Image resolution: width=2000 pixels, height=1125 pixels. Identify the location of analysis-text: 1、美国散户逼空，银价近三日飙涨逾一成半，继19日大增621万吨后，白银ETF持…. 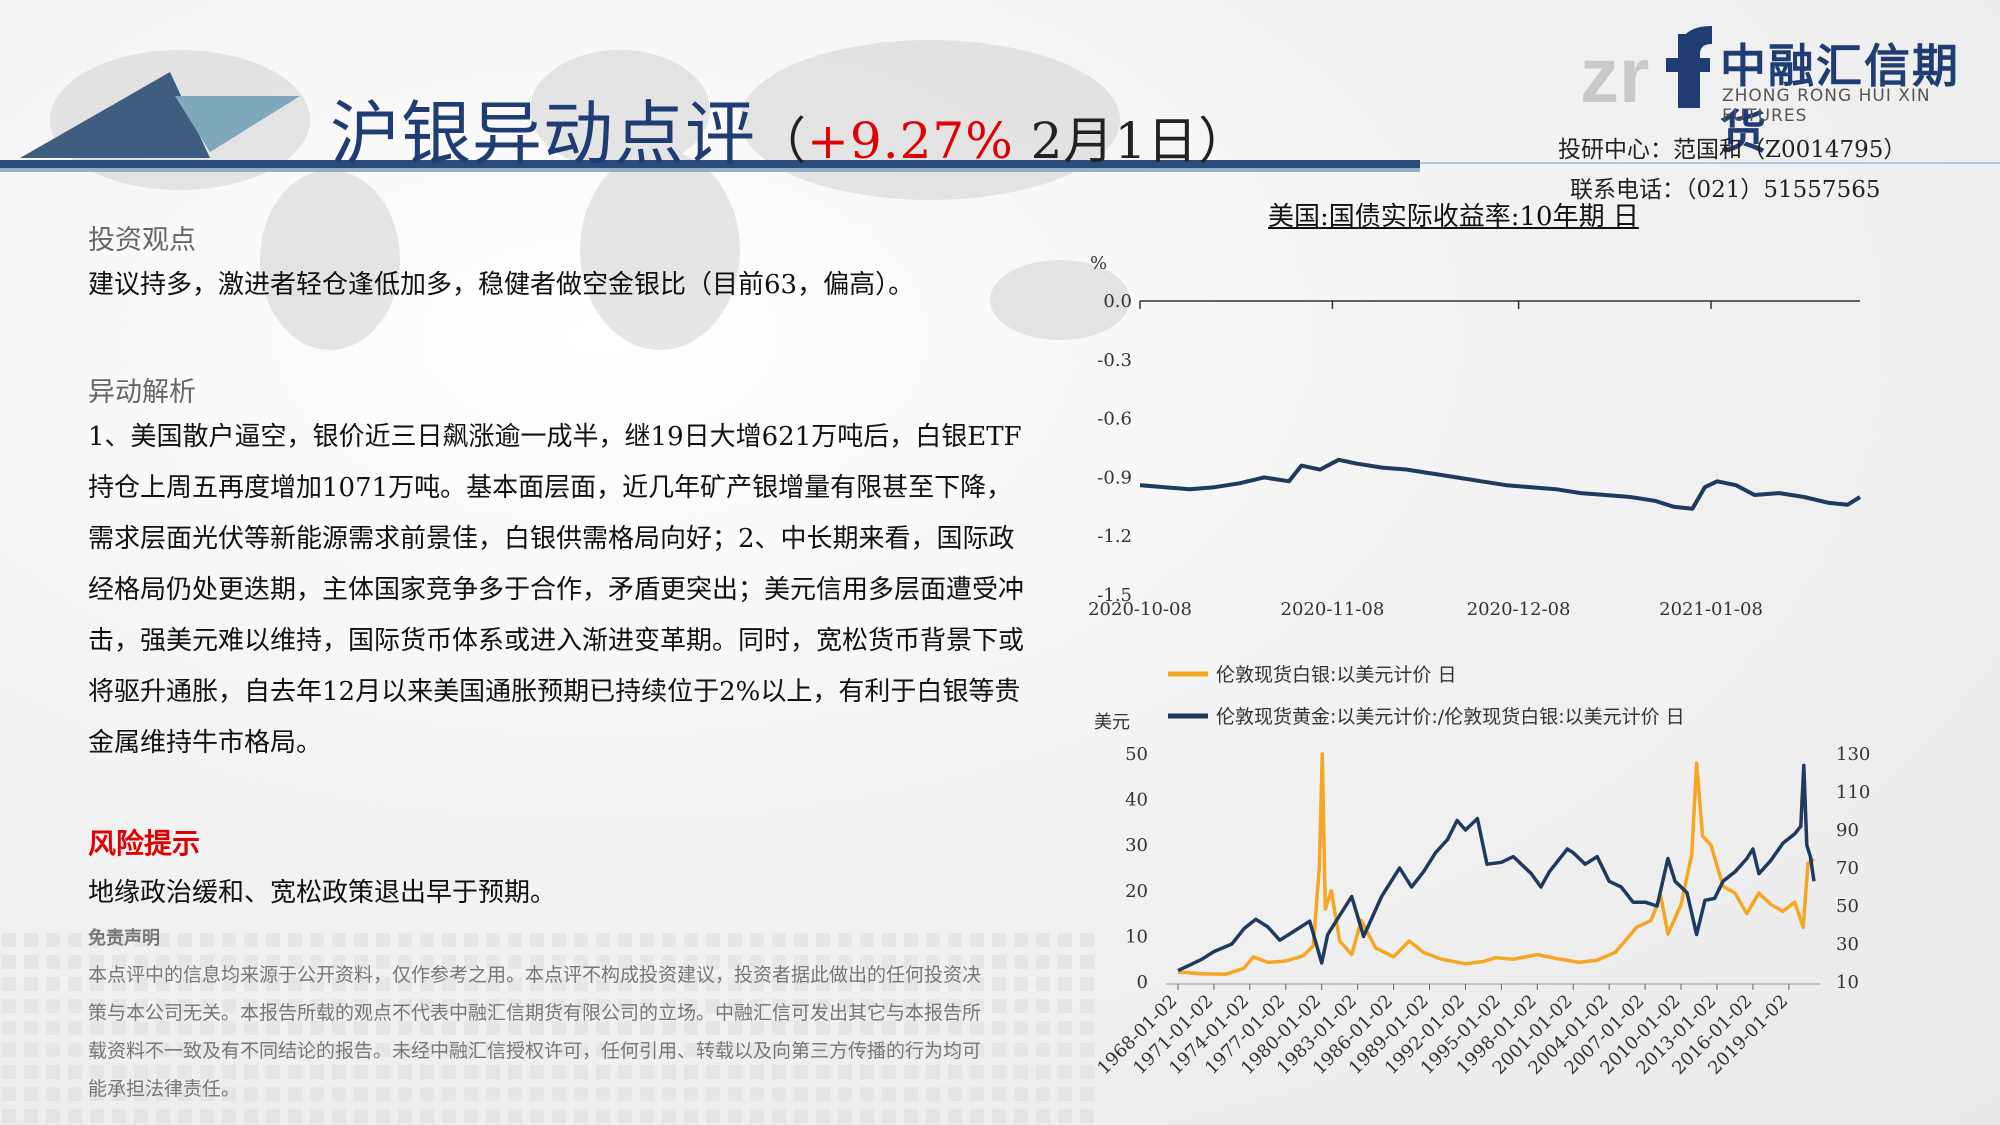
(556, 590).